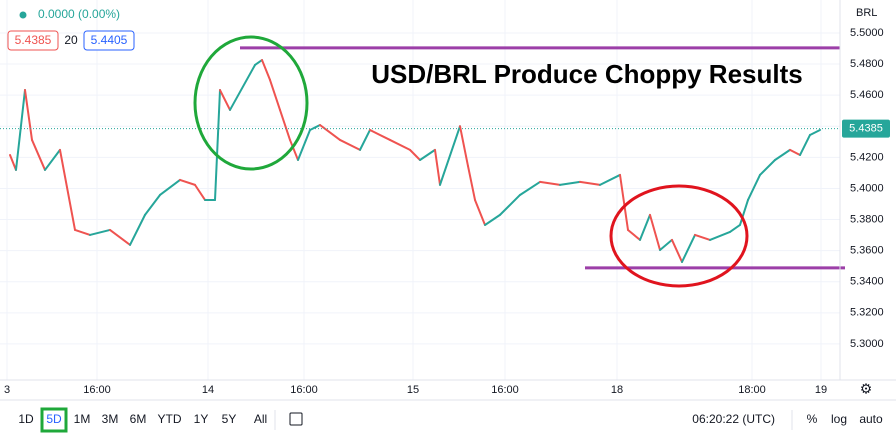 This screenshot has height=435, width=896. Describe the element at coordinates (33, 40) in the screenshot. I see `bid-box` at that location.